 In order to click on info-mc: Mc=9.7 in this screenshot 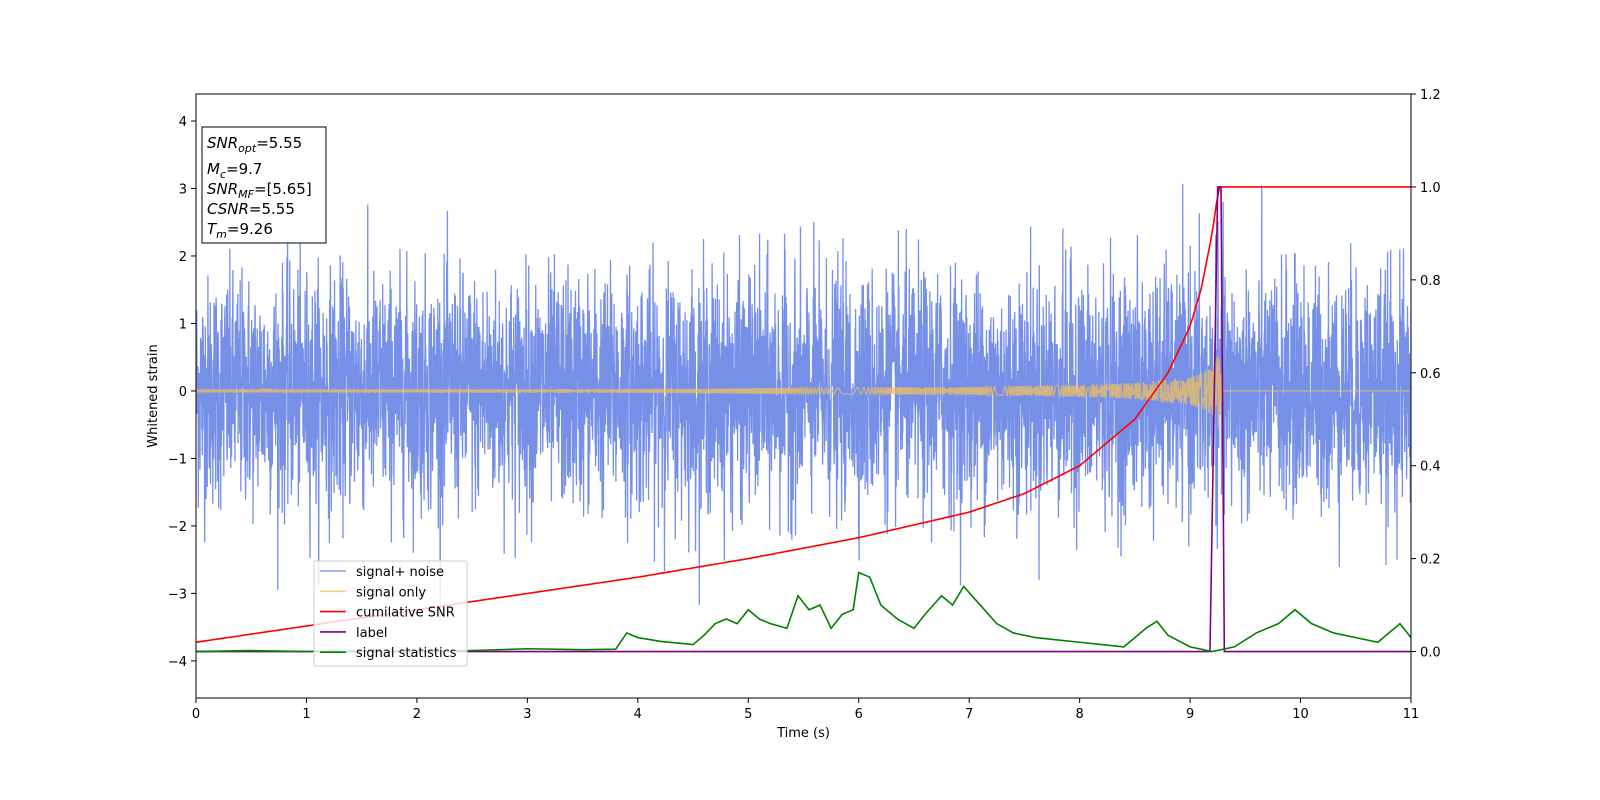, I will do `click(234, 170)`.